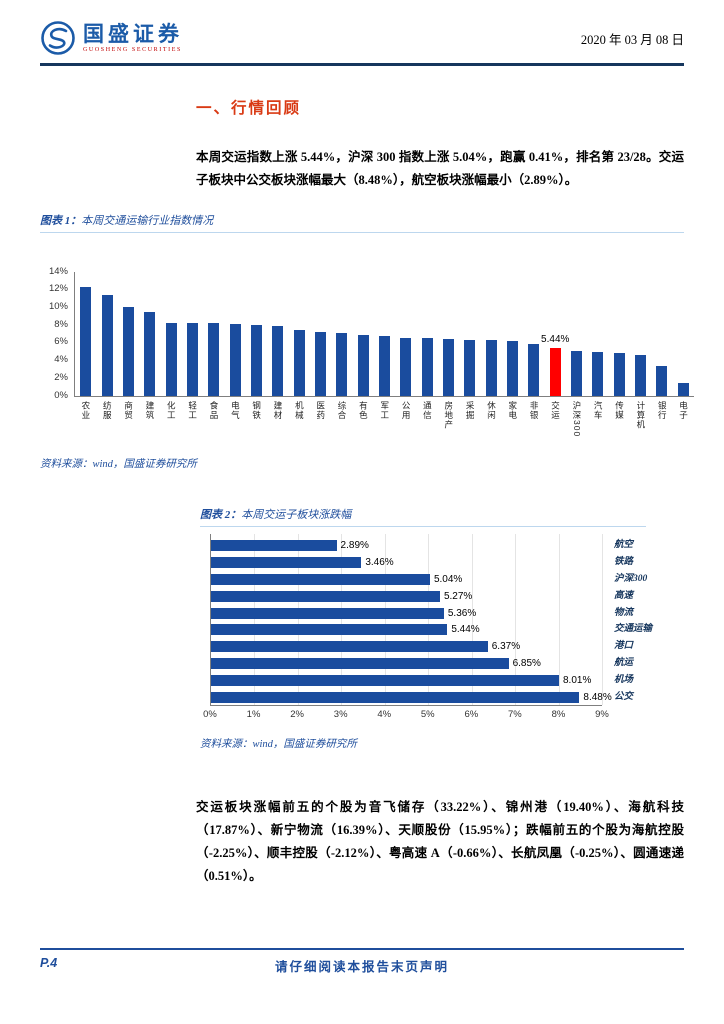  What do you see at coordinates (107, 410) in the screenshot?
I see `chart1-category-label: 纺服` at bounding box center [107, 410].